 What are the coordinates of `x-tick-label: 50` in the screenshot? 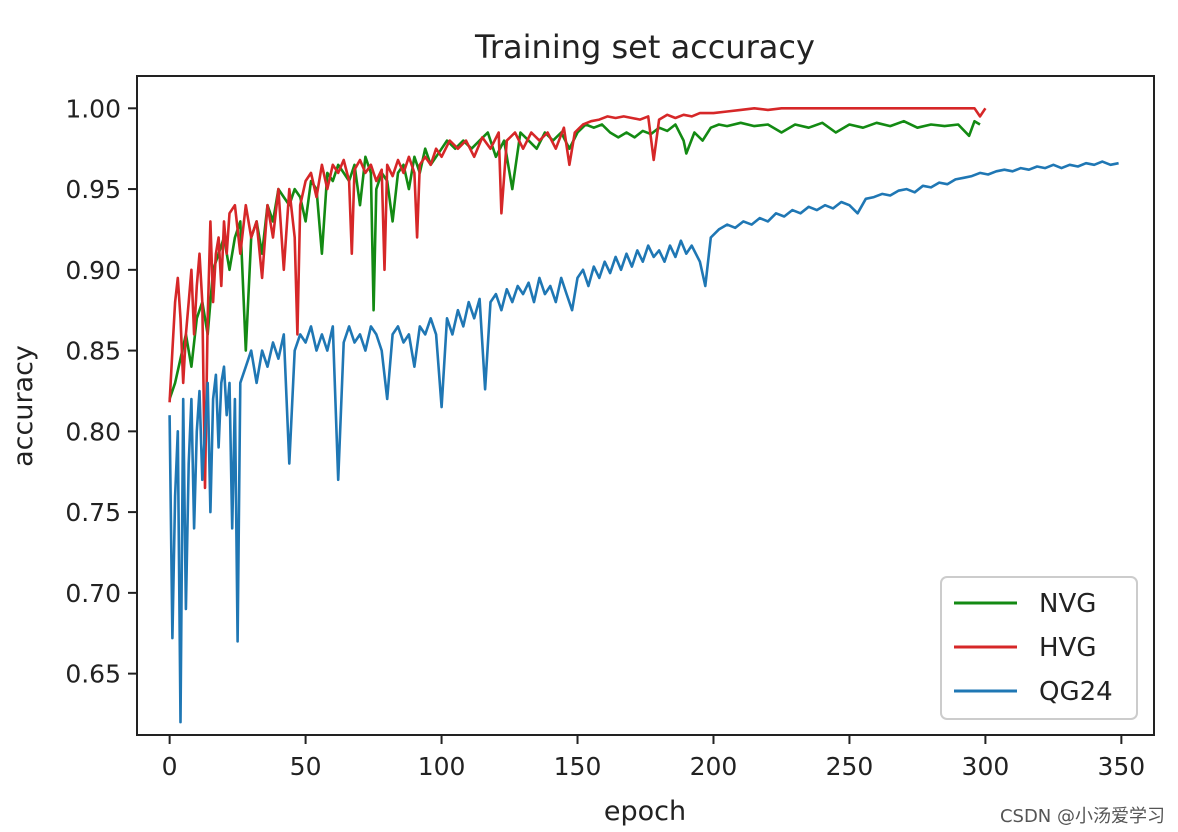 It's located at (306, 766).